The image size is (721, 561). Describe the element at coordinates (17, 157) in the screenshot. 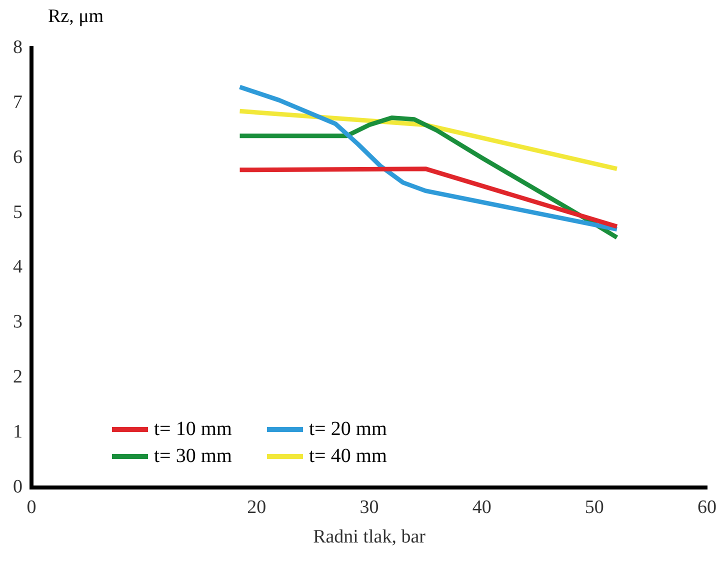

I see `y-tick-label: 6` at that location.